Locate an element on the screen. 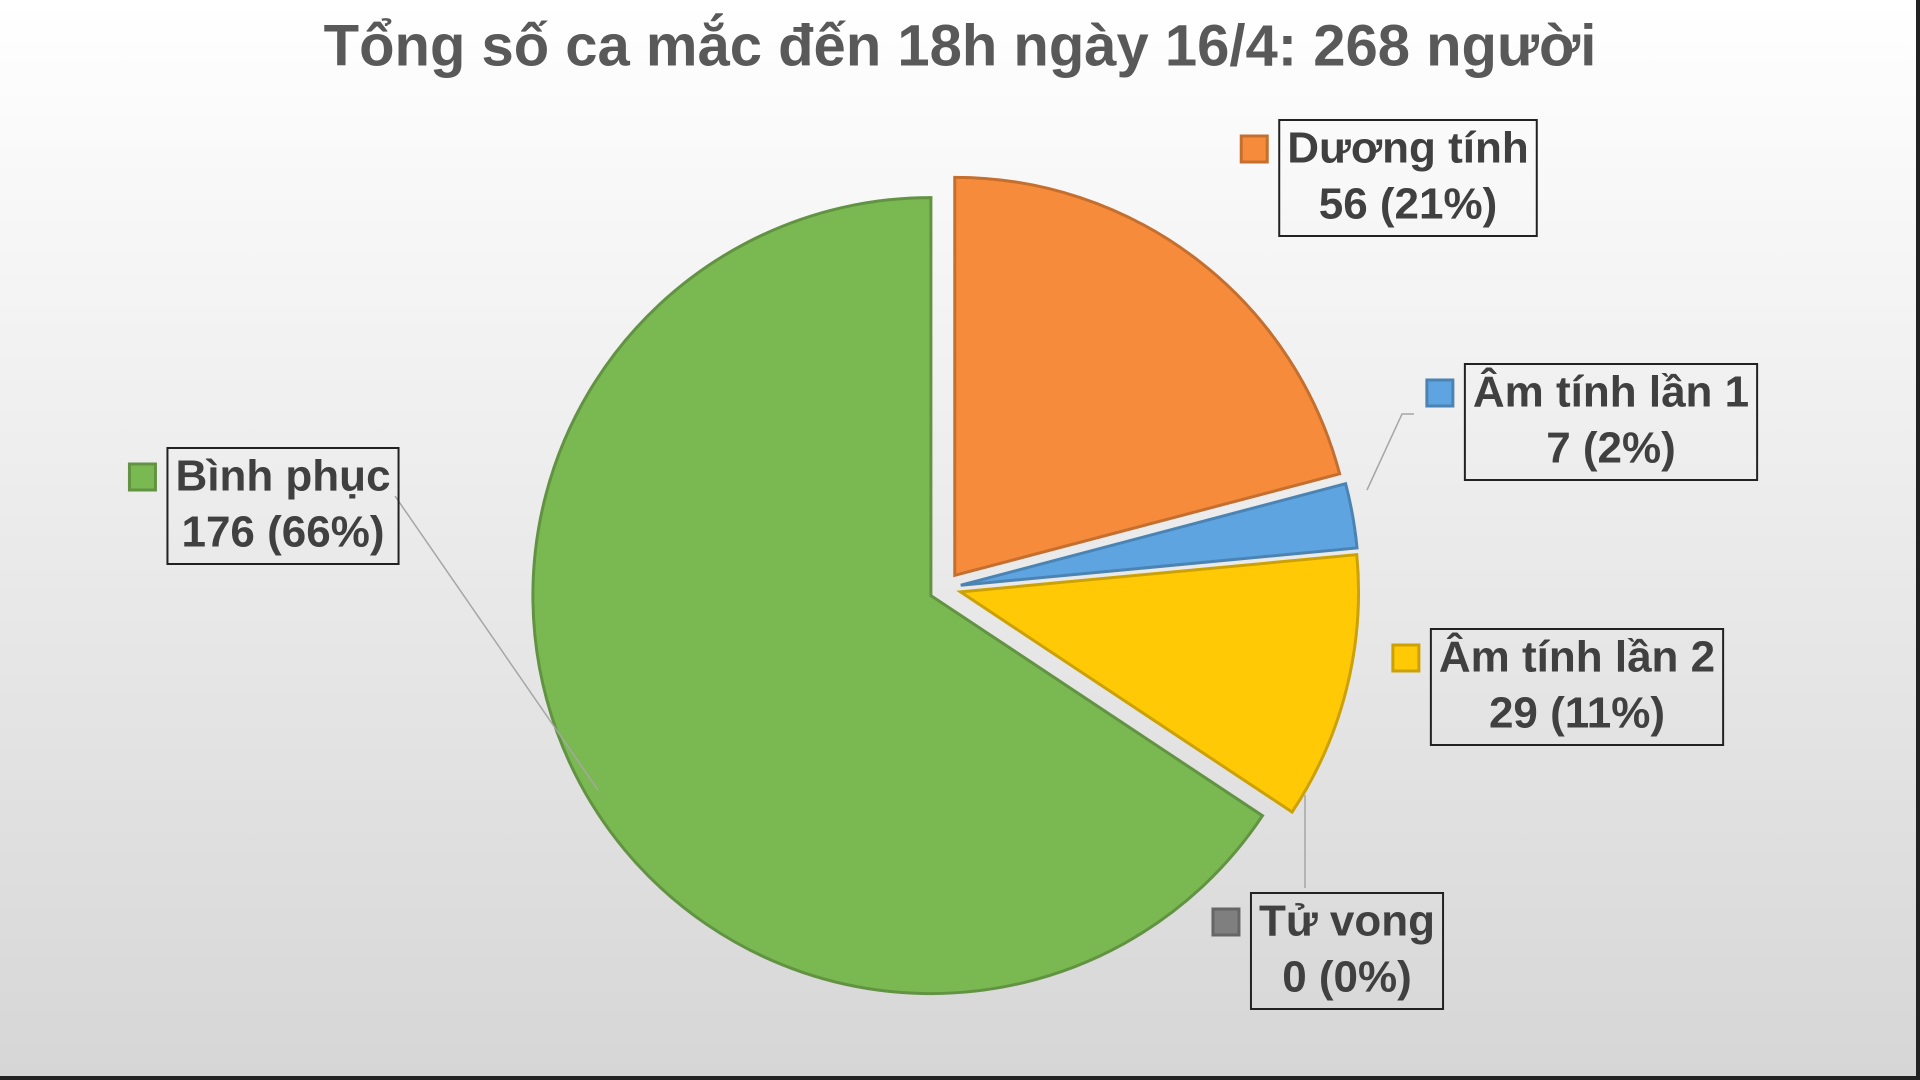  category-label: Bình phục is located at coordinates (282, 476).